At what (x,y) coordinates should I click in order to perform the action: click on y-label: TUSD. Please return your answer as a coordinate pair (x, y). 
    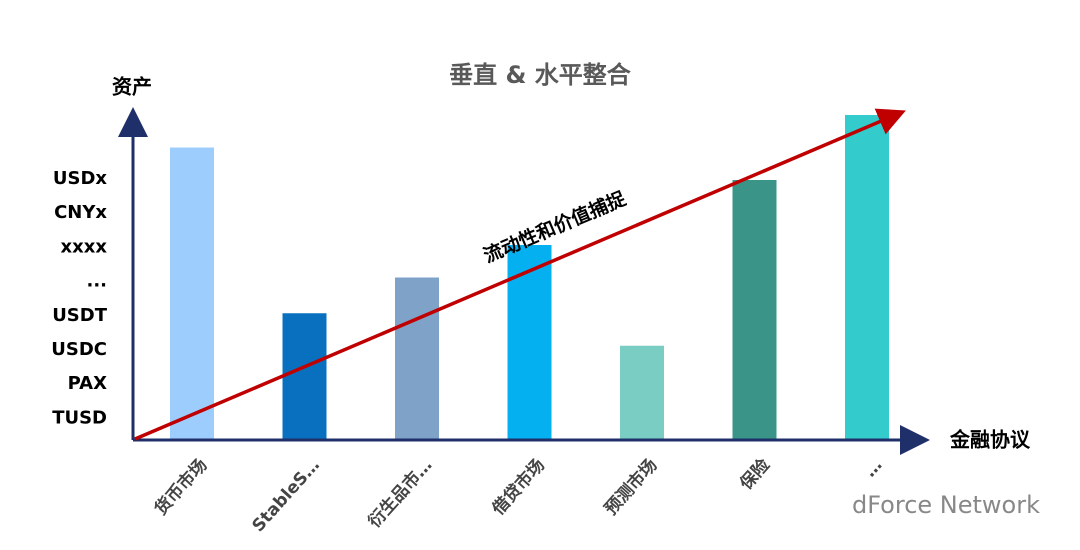
    Looking at the image, I should click on (79, 417).